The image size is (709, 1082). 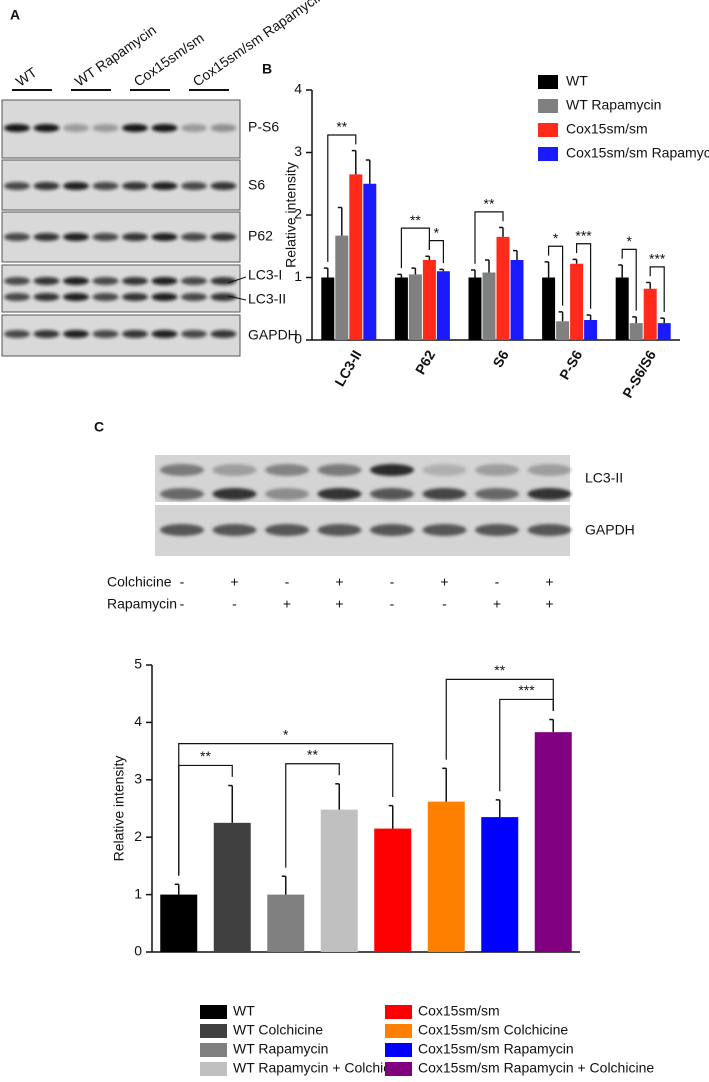 I want to click on legend-label: WT Rapamycin, so click(x=613, y=105).